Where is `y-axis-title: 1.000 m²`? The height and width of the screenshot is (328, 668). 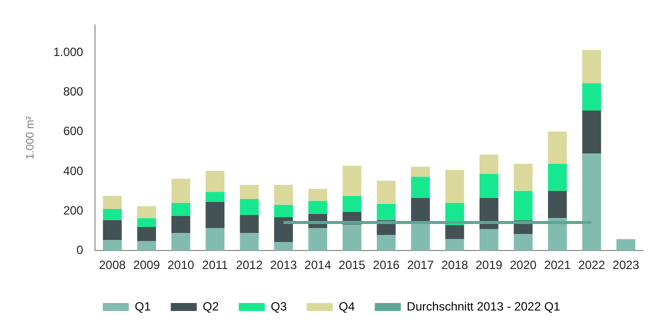 y-axis-title: 1.000 m² is located at coordinates (30, 138).